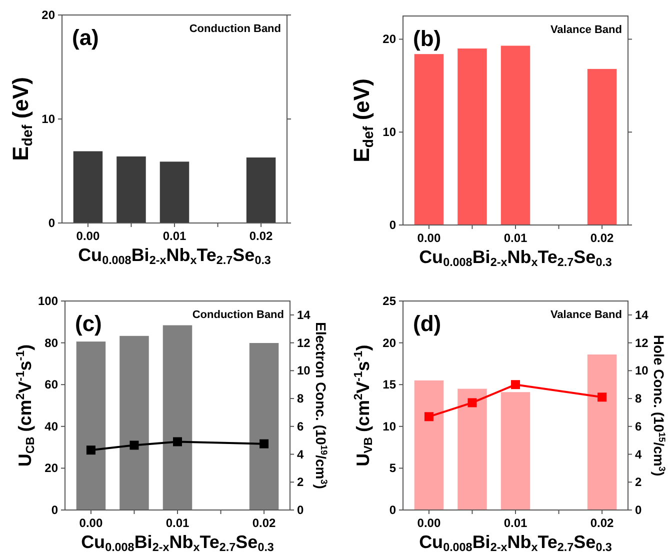 The width and height of the screenshot is (669, 552). Describe the element at coordinates (51, 343) in the screenshot. I see `y-tick-label: 80` at that location.